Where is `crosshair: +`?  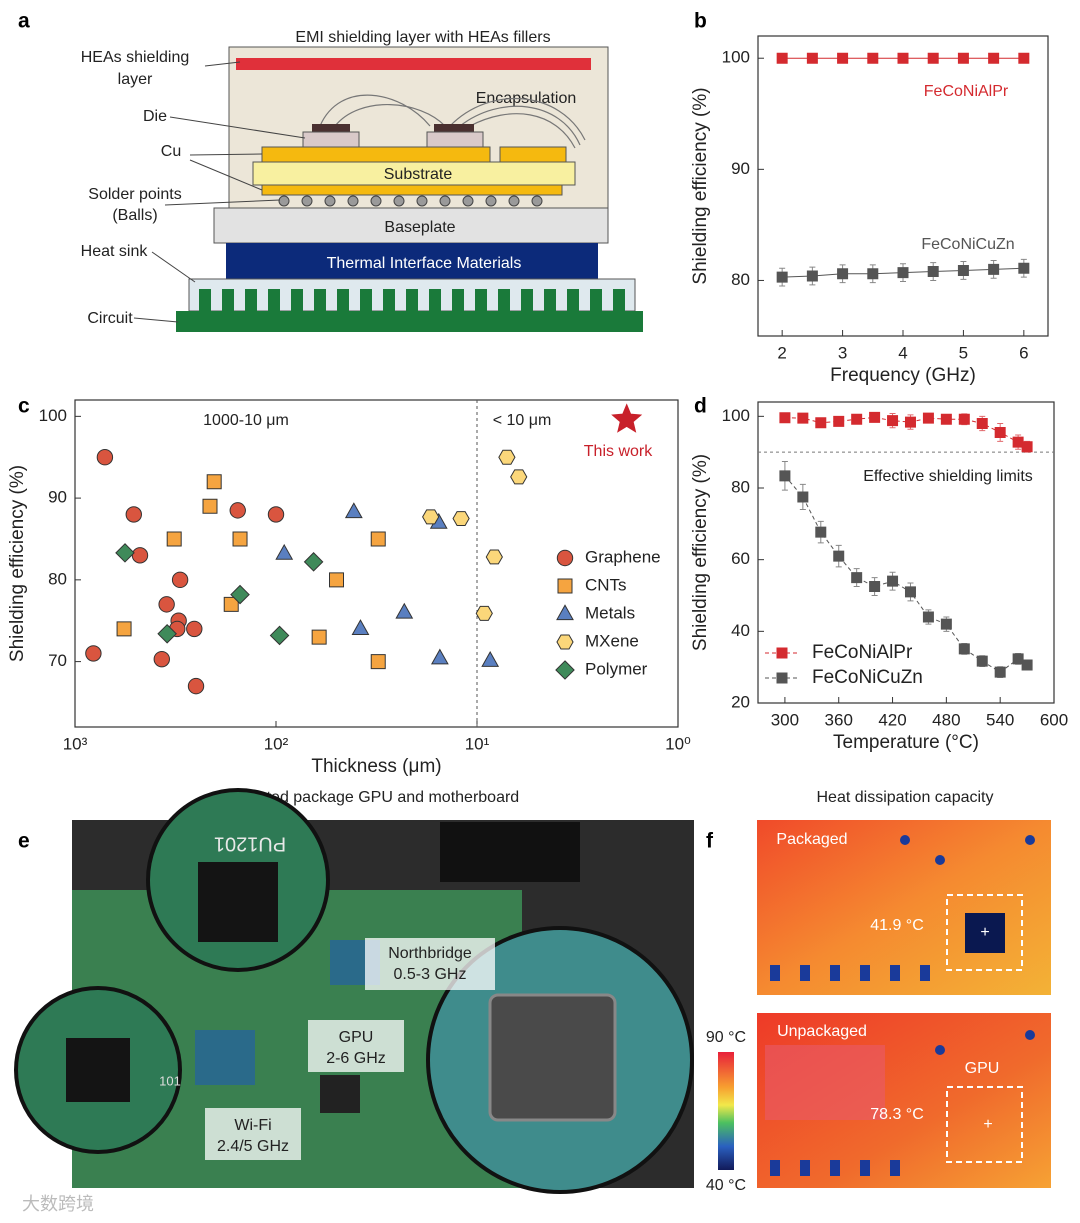
crosshair: + is located at coordinates (987, 1124).